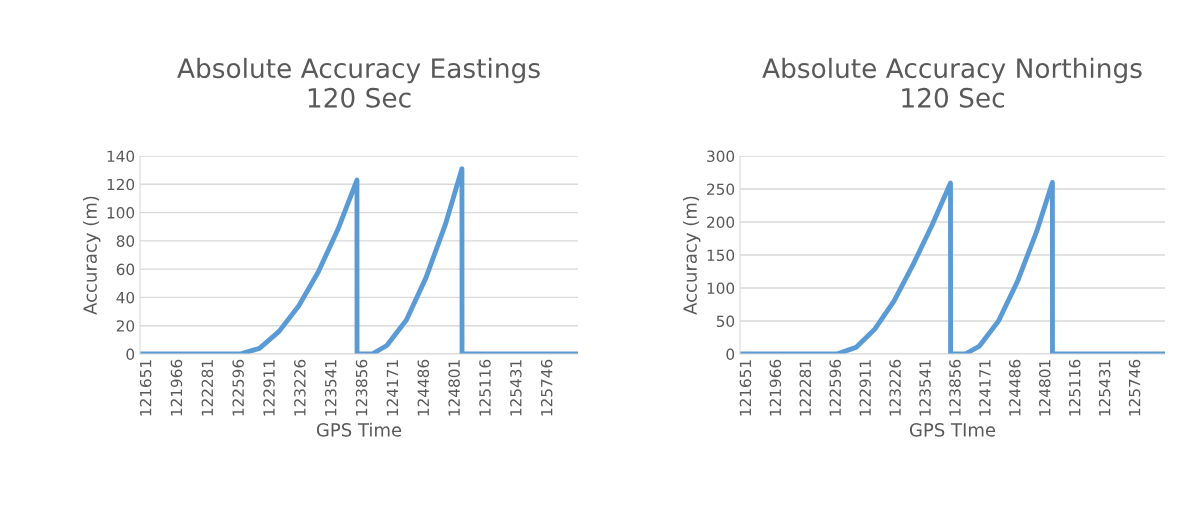 The width and height of the screenshot is (1184, 511). What do you see at coordinates (725, 321) in the screenshot?
I see `y-tick-label: 50` at bounding box center [725, 321].